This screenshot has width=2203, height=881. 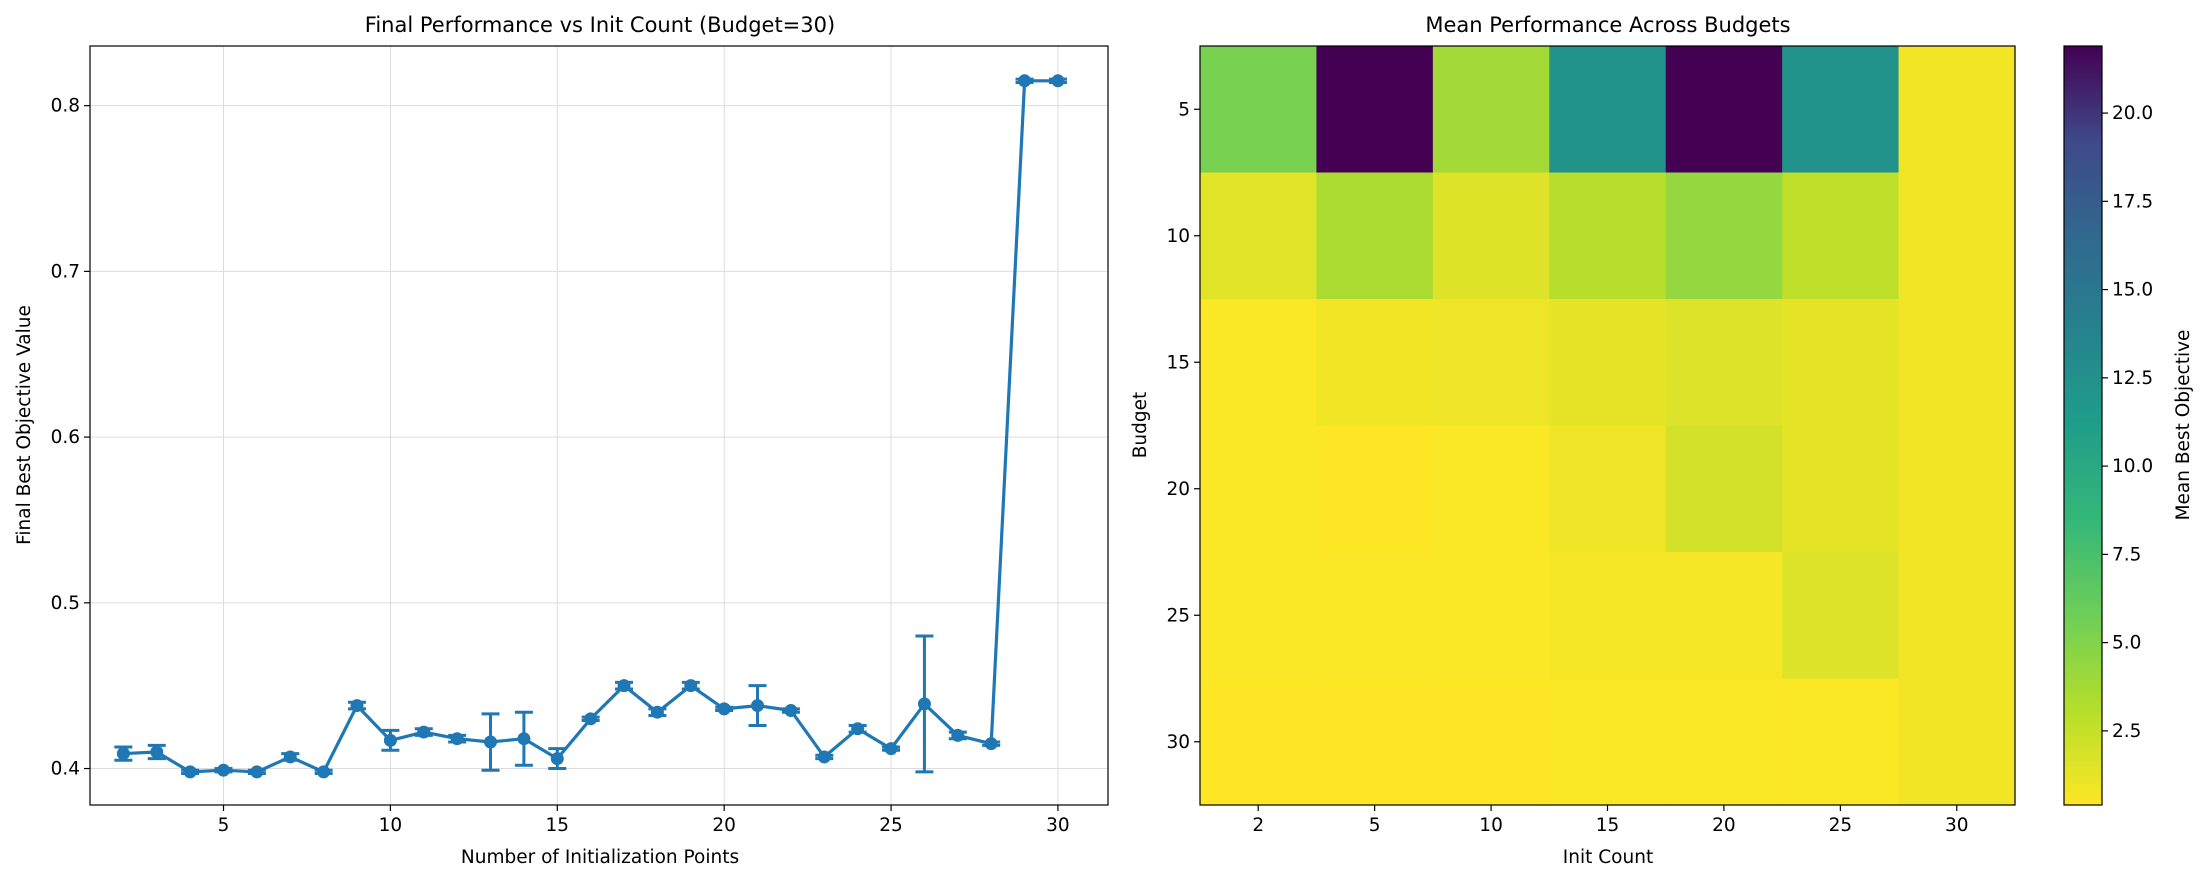 What do you see at coordinates (391, 825) in the screenshot?
I see `x-tick-label: 10` at bounding box center [391, 825].